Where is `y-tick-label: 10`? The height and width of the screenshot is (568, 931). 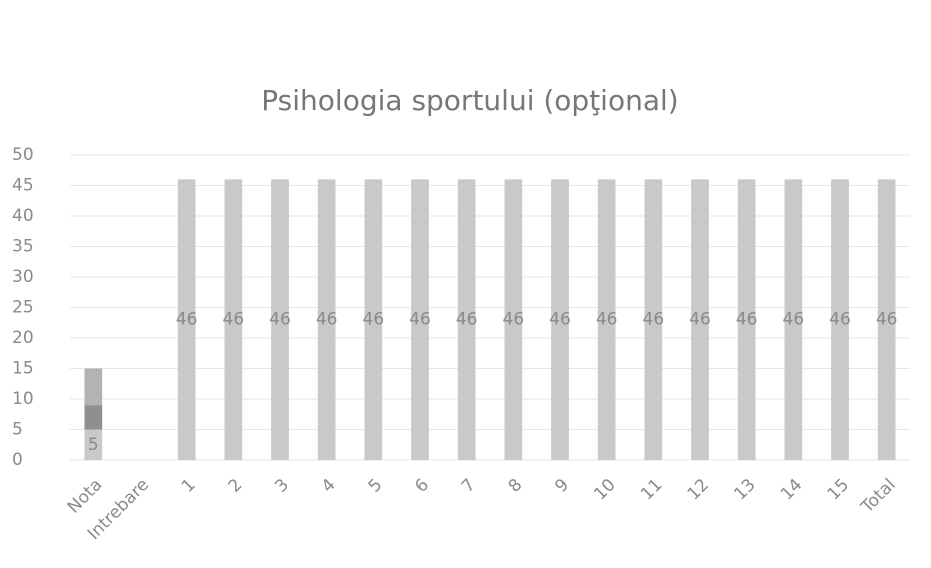 y-tick-label: 10 is located at coordinates (23, 399).